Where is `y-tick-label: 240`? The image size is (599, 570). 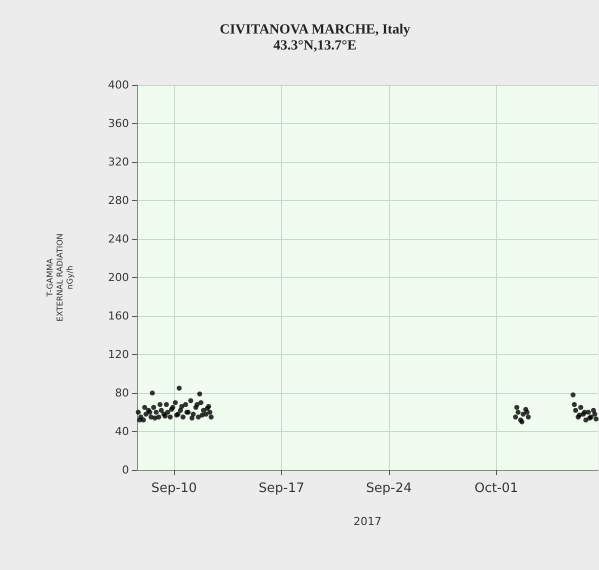
y-tick-label: 240 is located at coordinates (118, 239).